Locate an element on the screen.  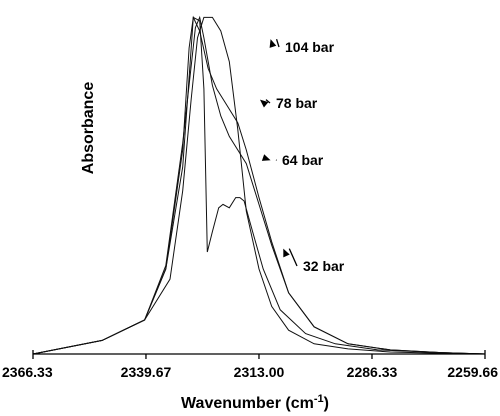
x-ticks: 2366.33 2339.67 2313.00 2286.33 2259.66 is located at coordinates (250, 367).